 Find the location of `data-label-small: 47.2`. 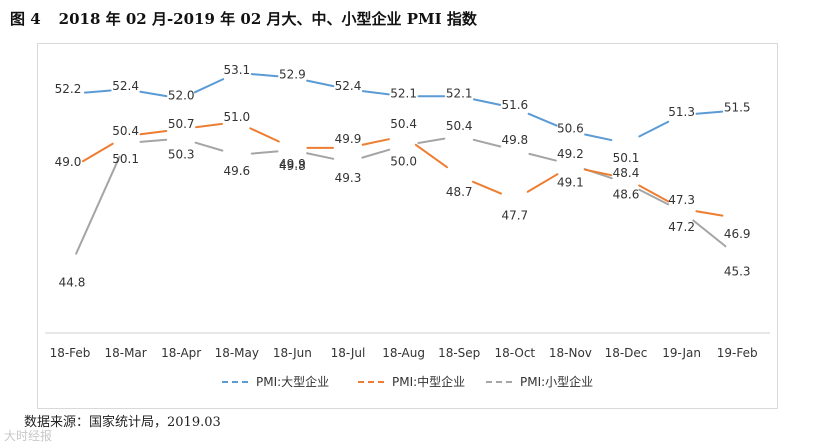

data-label-small: 47.2 is located at coordinates (681, 227).